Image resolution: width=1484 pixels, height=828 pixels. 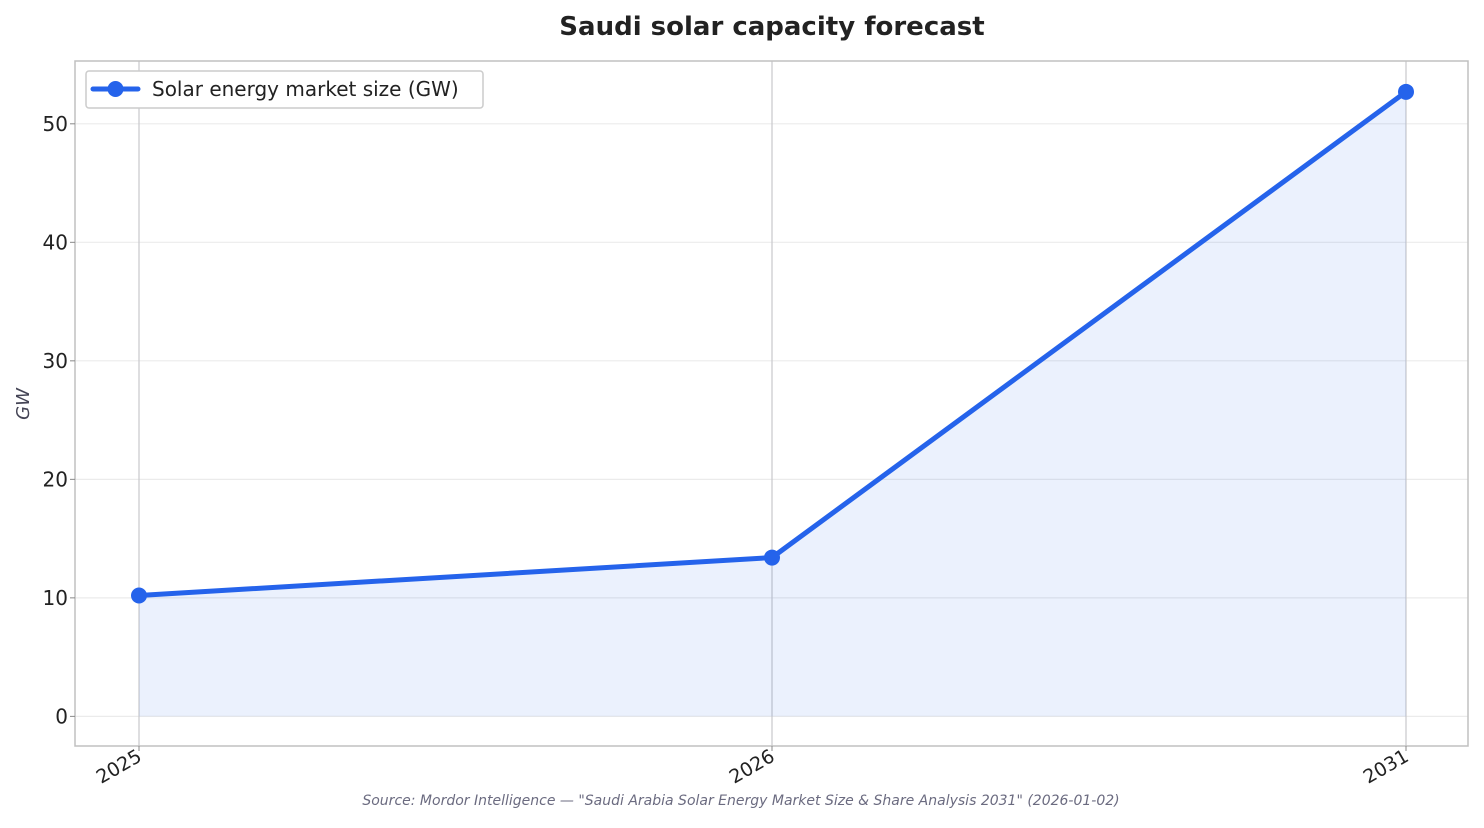 What do you see at coordinates (1406, 91) in the screenshot?
I see `data-point-2031` at bounding box center [1406, 91].